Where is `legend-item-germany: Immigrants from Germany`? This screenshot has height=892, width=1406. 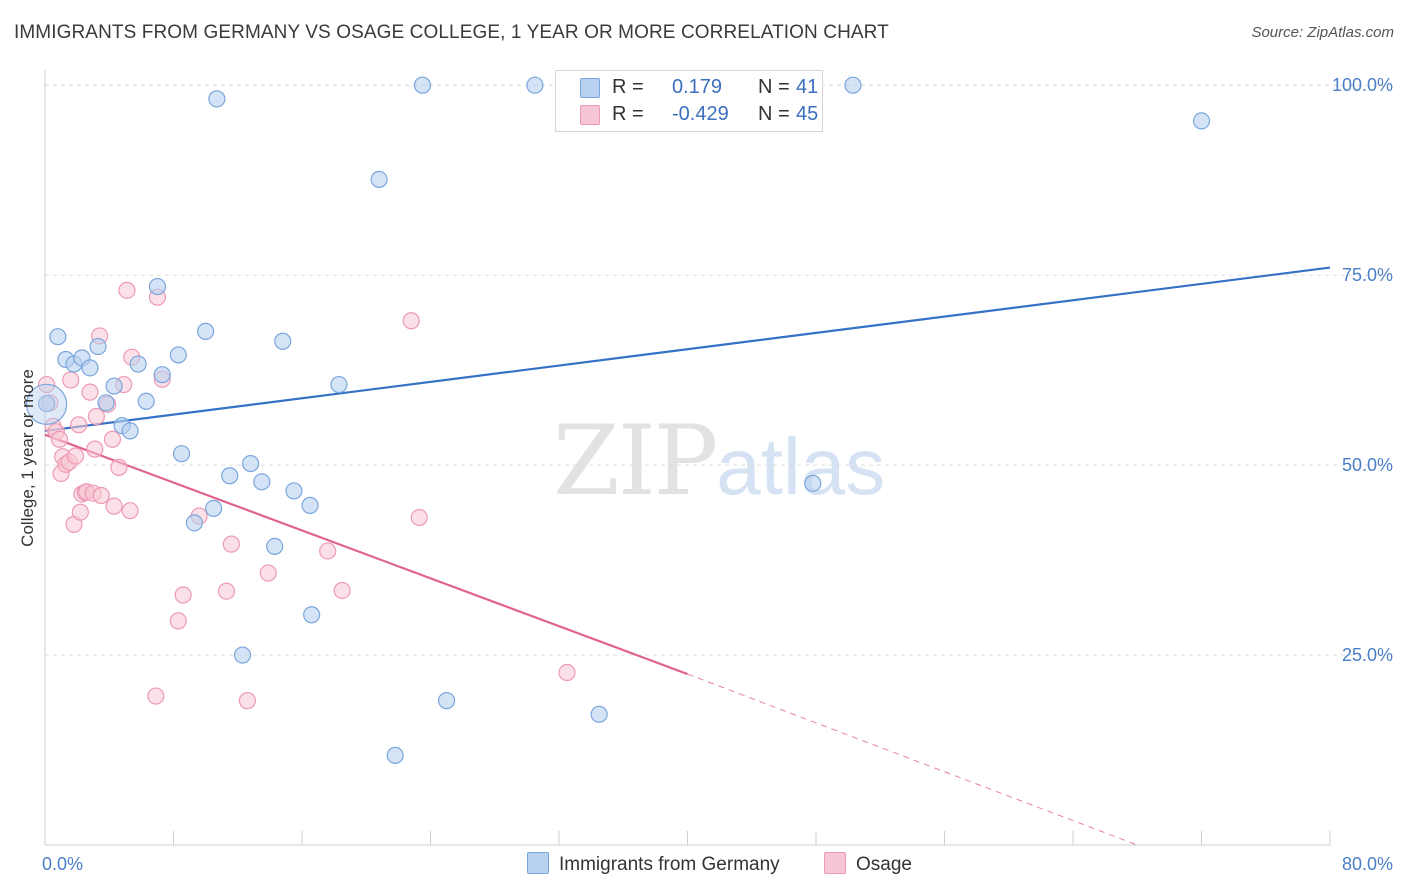 legend-item-germany: Immigrants from Germany is located at coordinates (653, 864).